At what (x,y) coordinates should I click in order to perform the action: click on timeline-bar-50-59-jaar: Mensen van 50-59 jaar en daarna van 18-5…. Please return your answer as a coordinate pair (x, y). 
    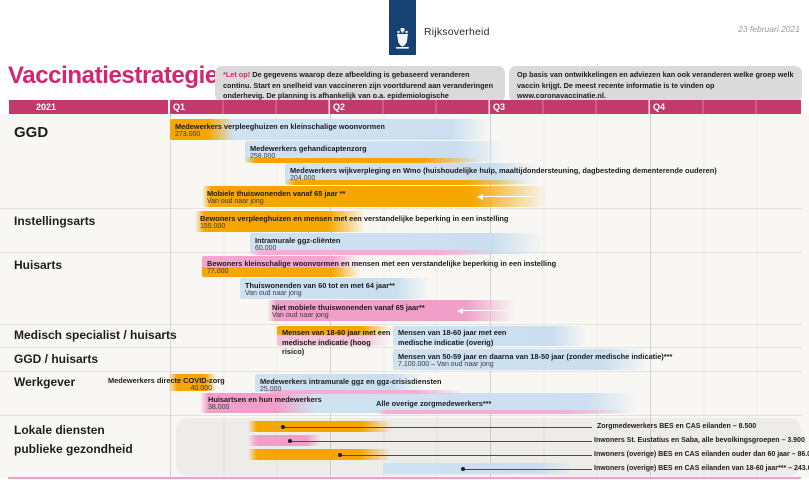
    Looking at the image, I should click on (532, 359).